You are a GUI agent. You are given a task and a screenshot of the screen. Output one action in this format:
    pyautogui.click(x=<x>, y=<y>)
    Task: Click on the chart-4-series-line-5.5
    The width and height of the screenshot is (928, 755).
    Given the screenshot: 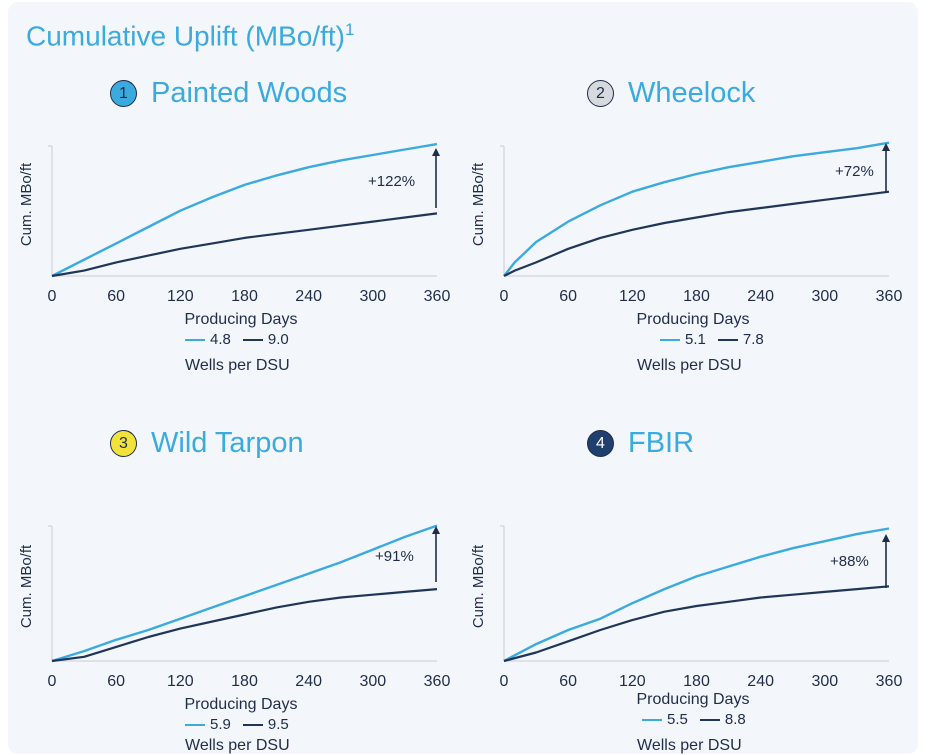 What is the action you would take?
    pyautogui.click(x=696, y=595)
    